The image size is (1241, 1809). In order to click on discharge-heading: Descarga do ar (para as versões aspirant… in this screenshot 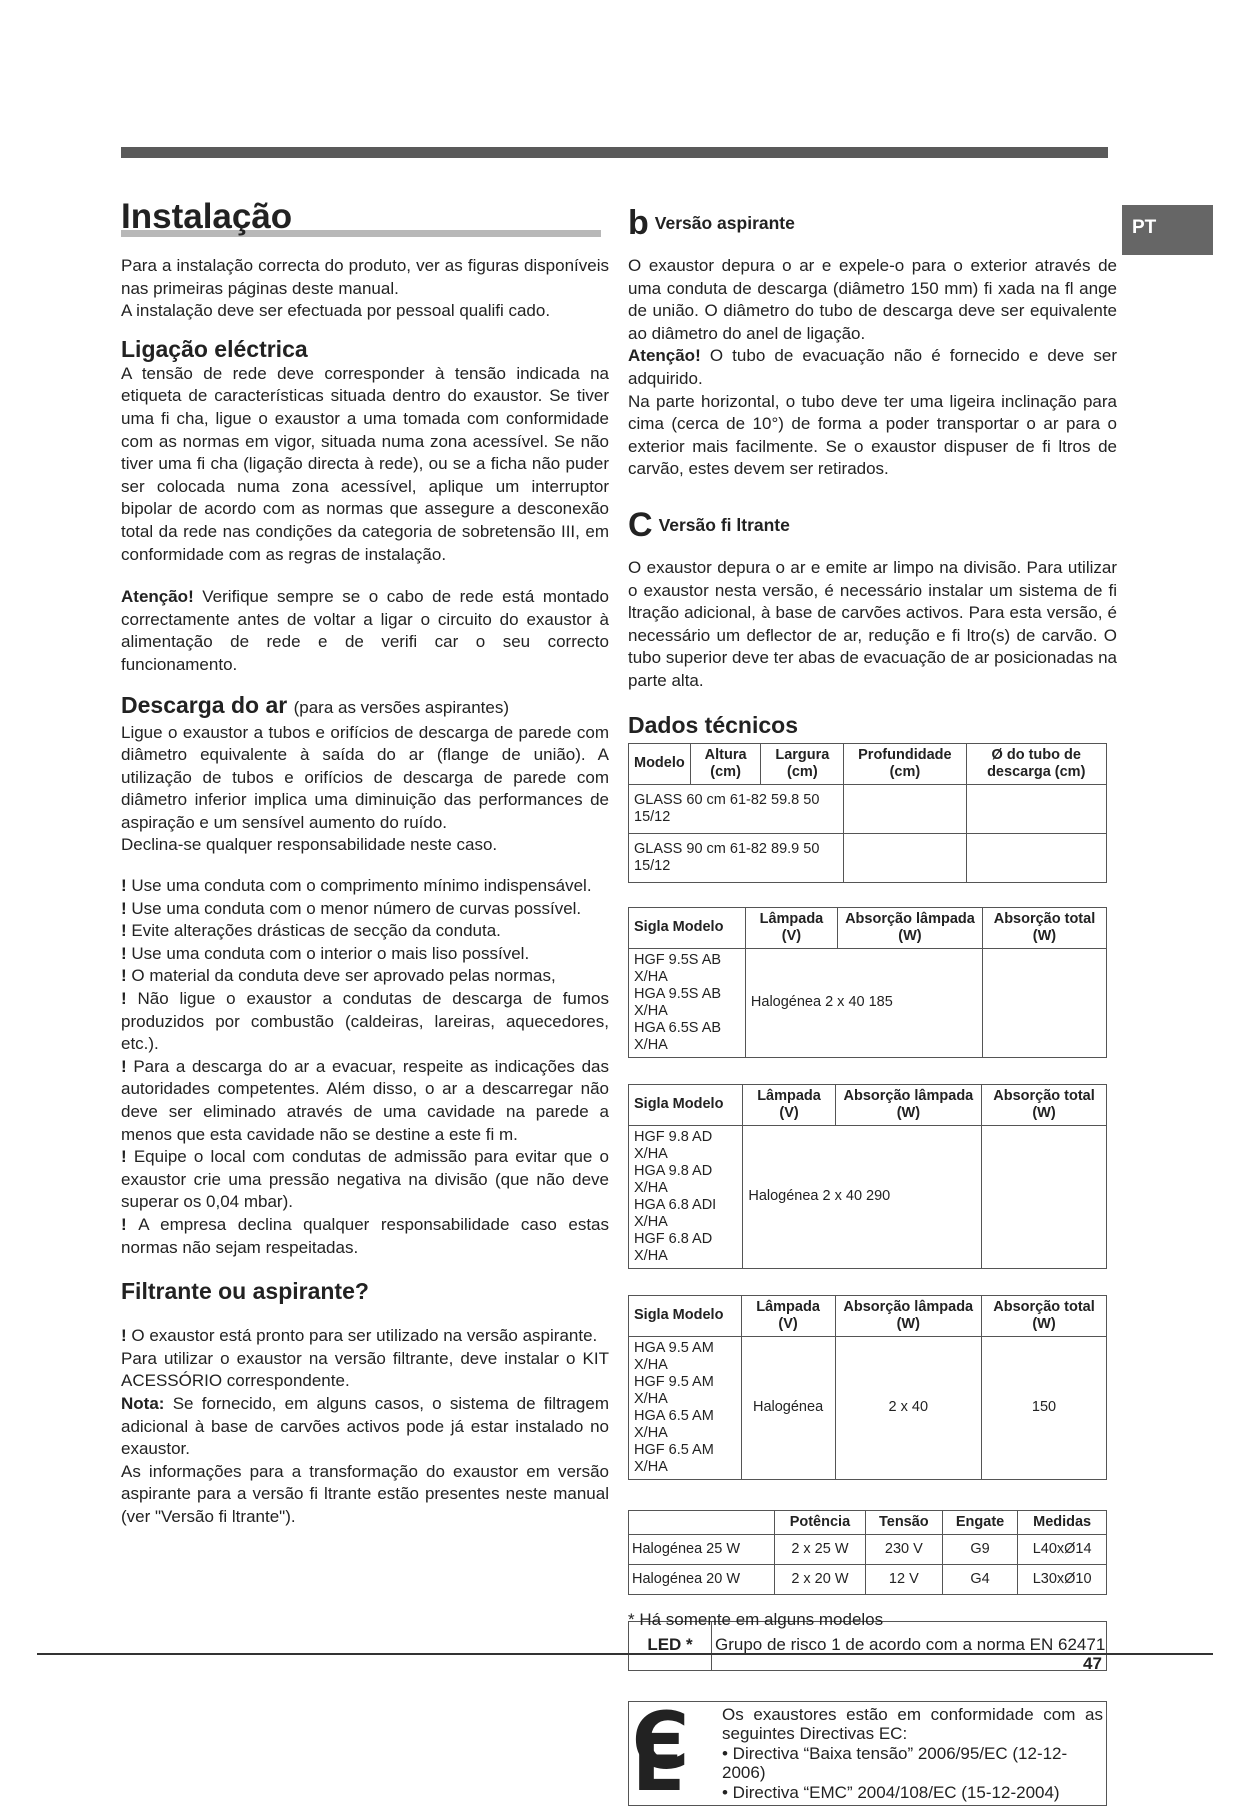, I will do `click(365, 706)`.